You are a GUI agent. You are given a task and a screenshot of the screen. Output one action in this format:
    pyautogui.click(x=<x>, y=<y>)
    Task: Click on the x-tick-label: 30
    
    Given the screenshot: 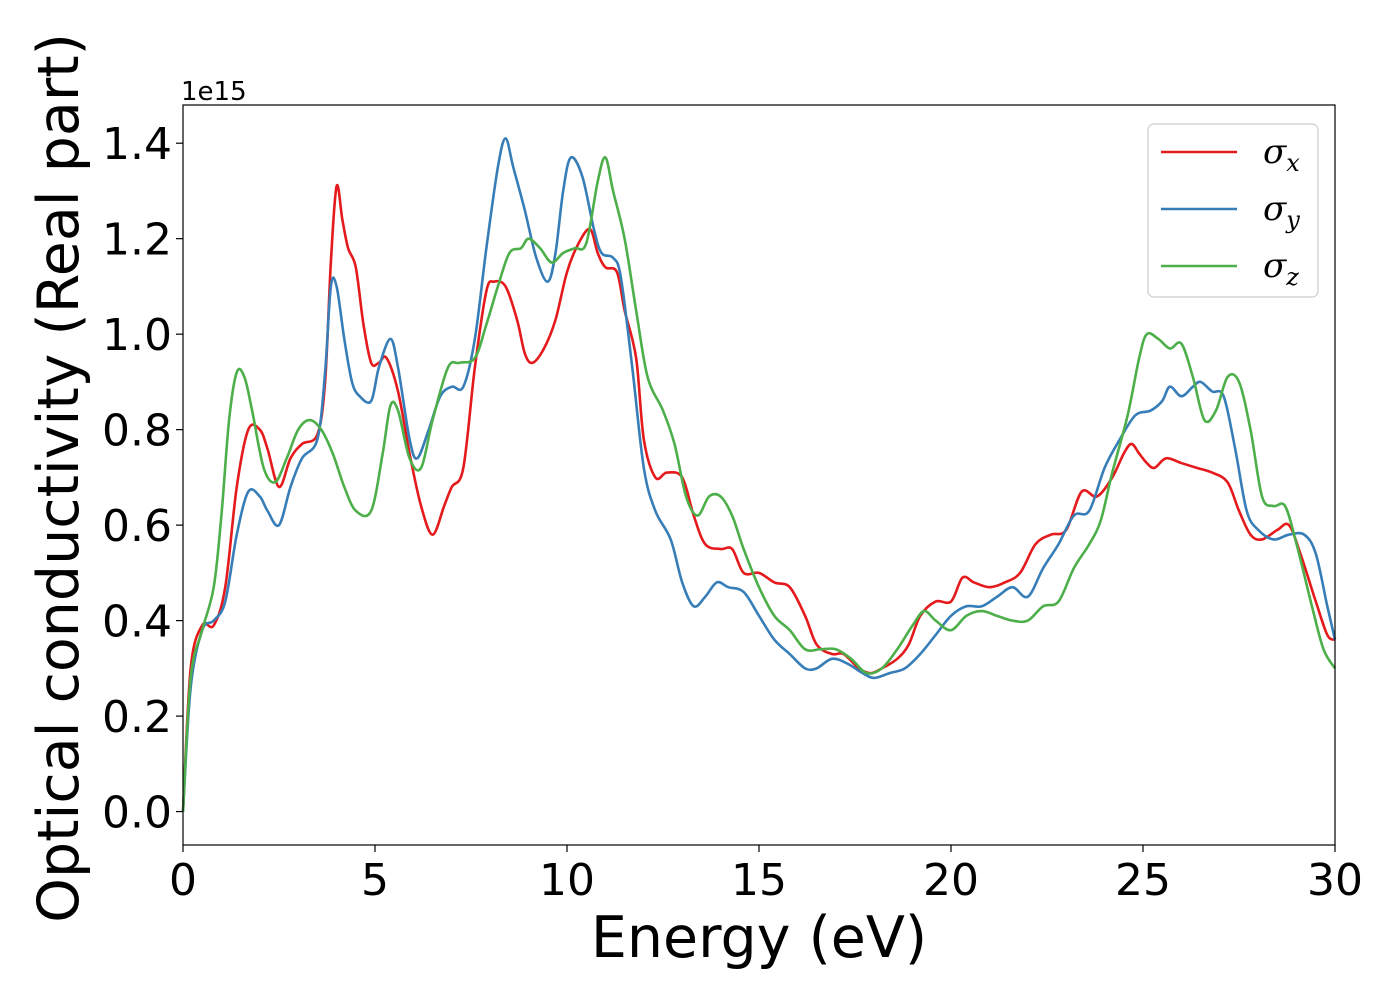 What is the action you would take?
    pyautogui.click(x=1335, y=880)
    